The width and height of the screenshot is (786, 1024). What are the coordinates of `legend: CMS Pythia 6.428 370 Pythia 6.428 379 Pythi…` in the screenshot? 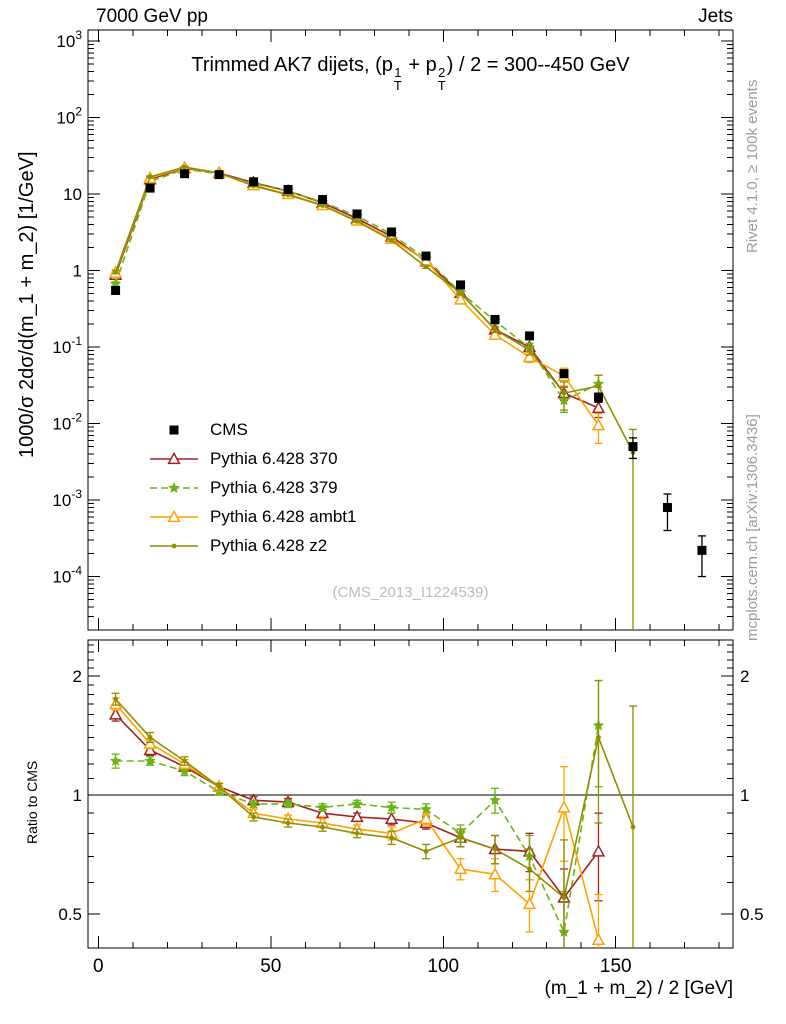 It's located at (252, 487).